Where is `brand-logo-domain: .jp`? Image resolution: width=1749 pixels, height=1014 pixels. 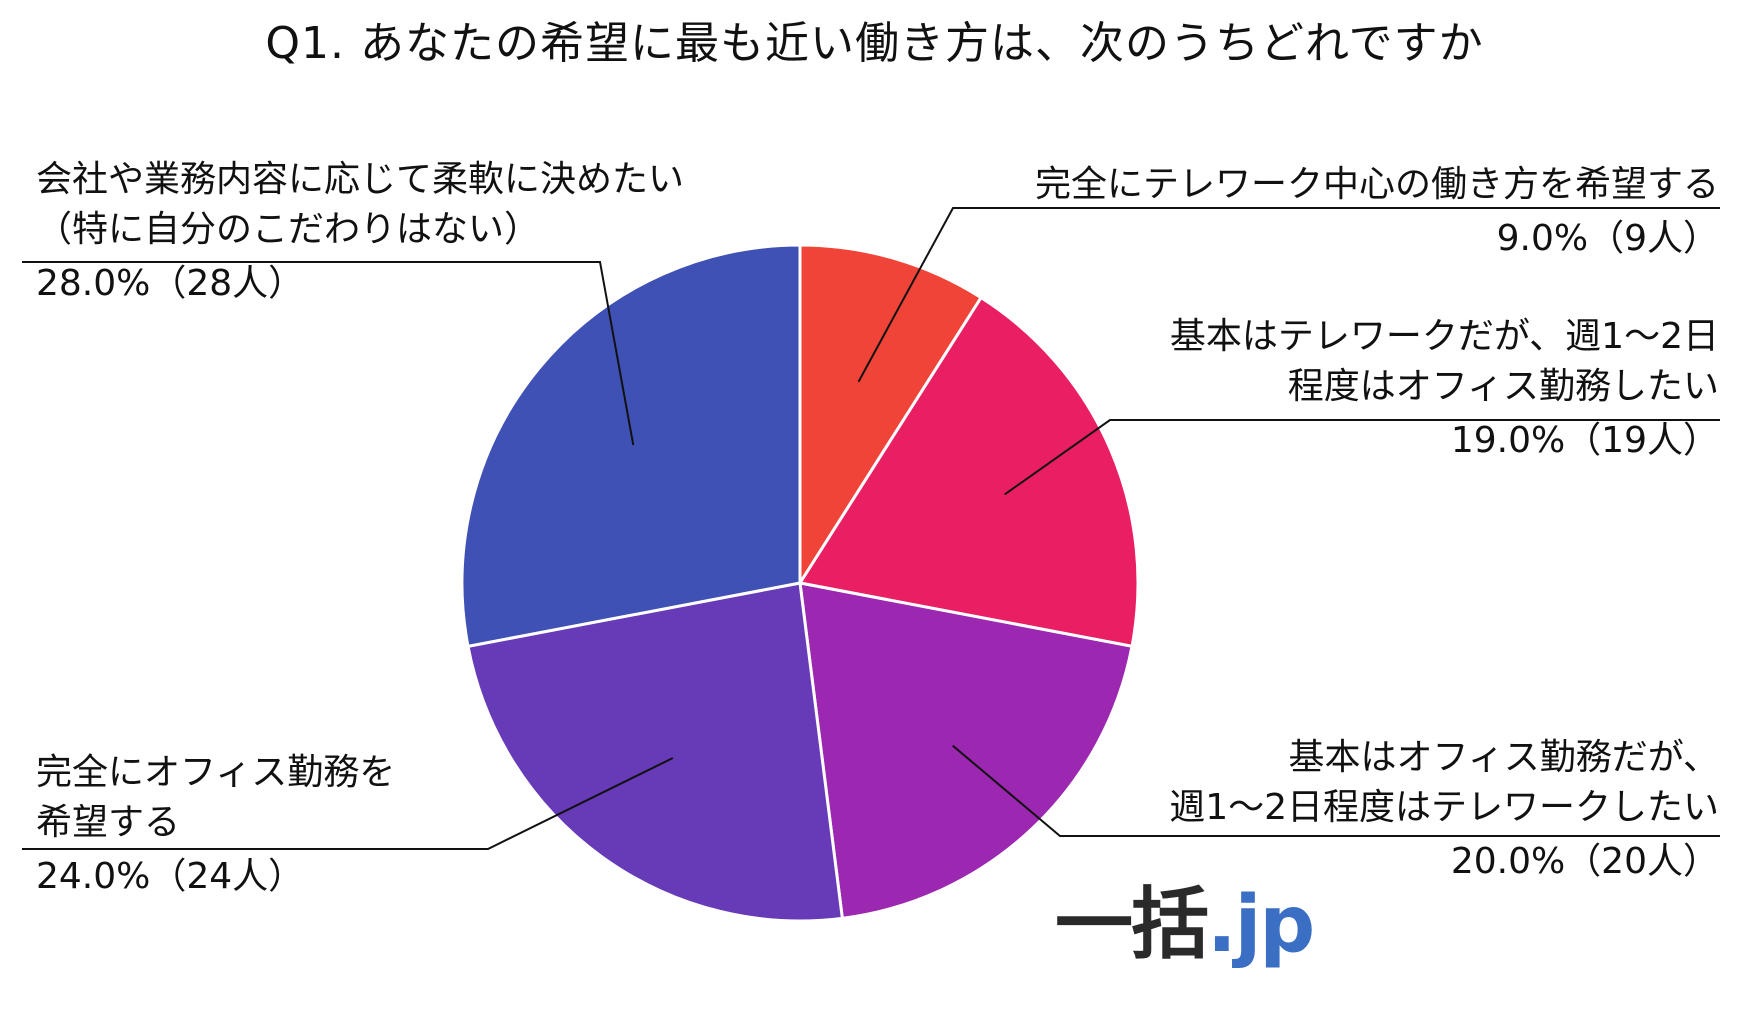
brand-logo-domain: .jp is located at coordinates (1261, 925).